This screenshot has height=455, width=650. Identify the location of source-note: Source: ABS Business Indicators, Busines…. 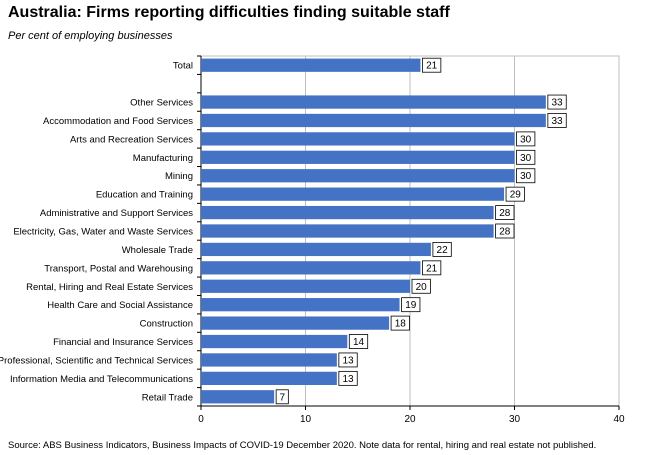
(302, 445).